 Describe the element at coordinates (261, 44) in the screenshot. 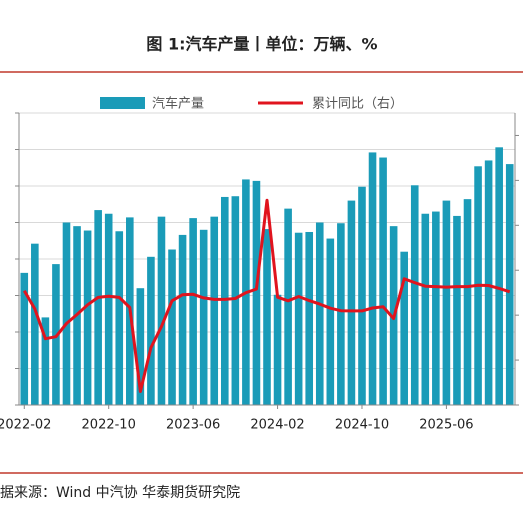

I see `chart-title: 图 1:汽车产量丨单位：万辆、%` at that location.